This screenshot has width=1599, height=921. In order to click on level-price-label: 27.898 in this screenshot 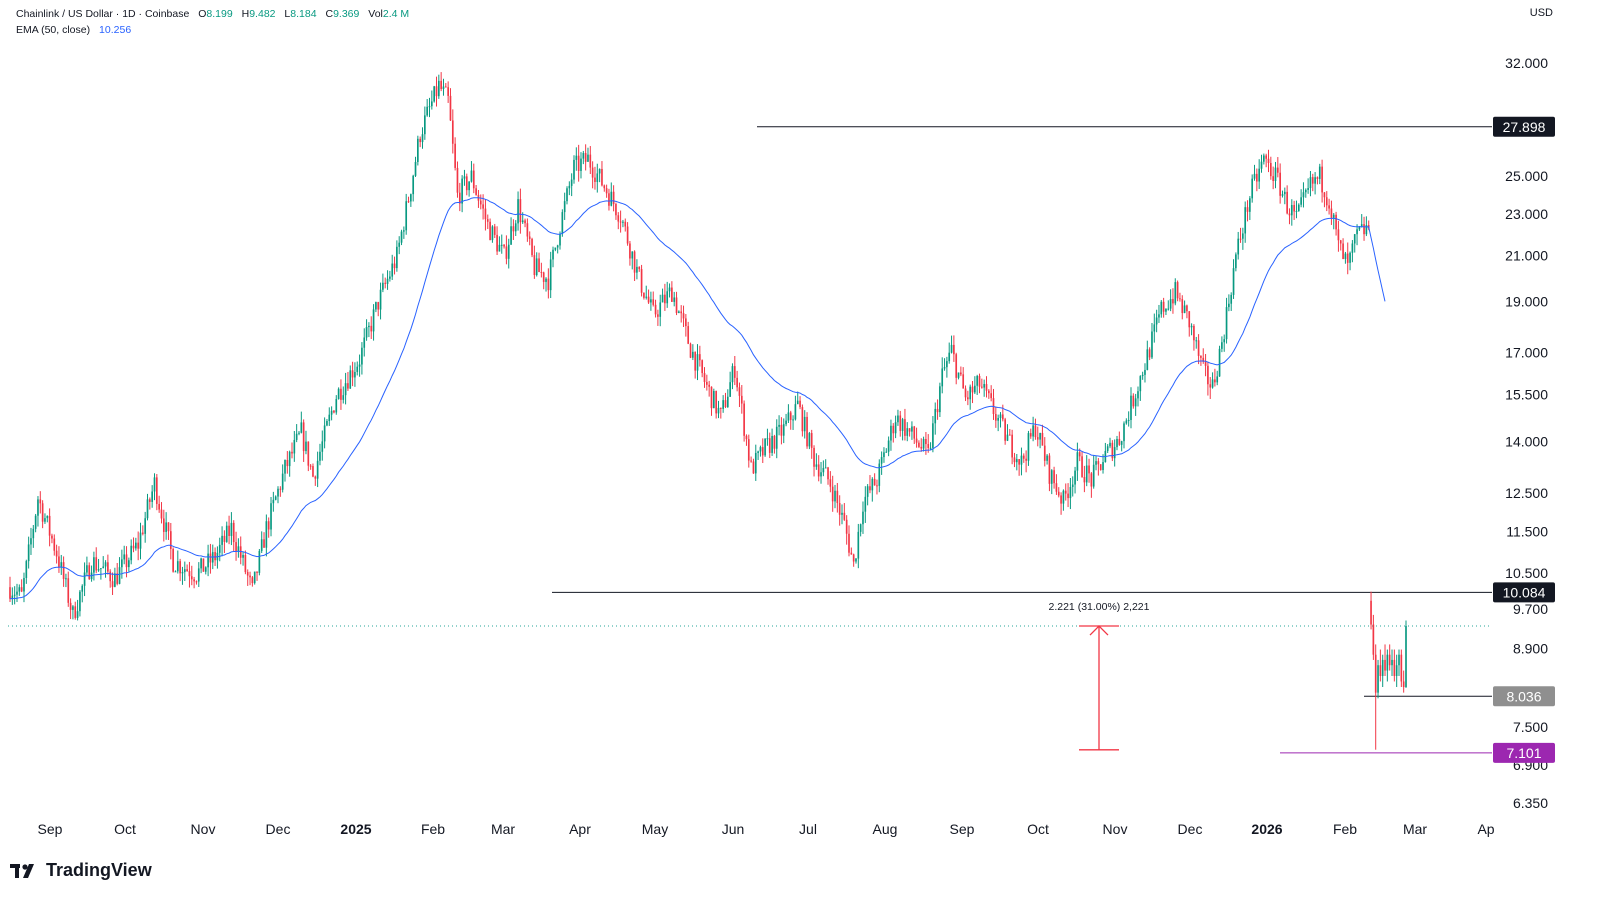, I will do `click(1524, 126)`.